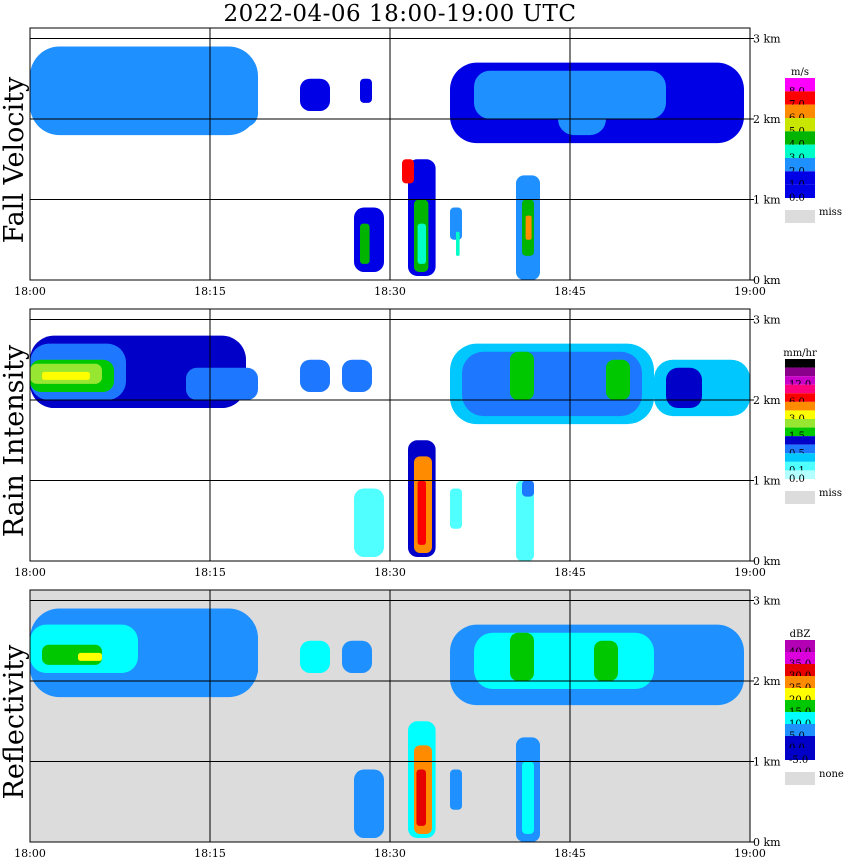 The height and width of the screenshot is (868, 850). What do you see at coordinates (800, 72) in the screenshot?
I see `colorbar-unit: m/s` at bounding box center [800, 72].